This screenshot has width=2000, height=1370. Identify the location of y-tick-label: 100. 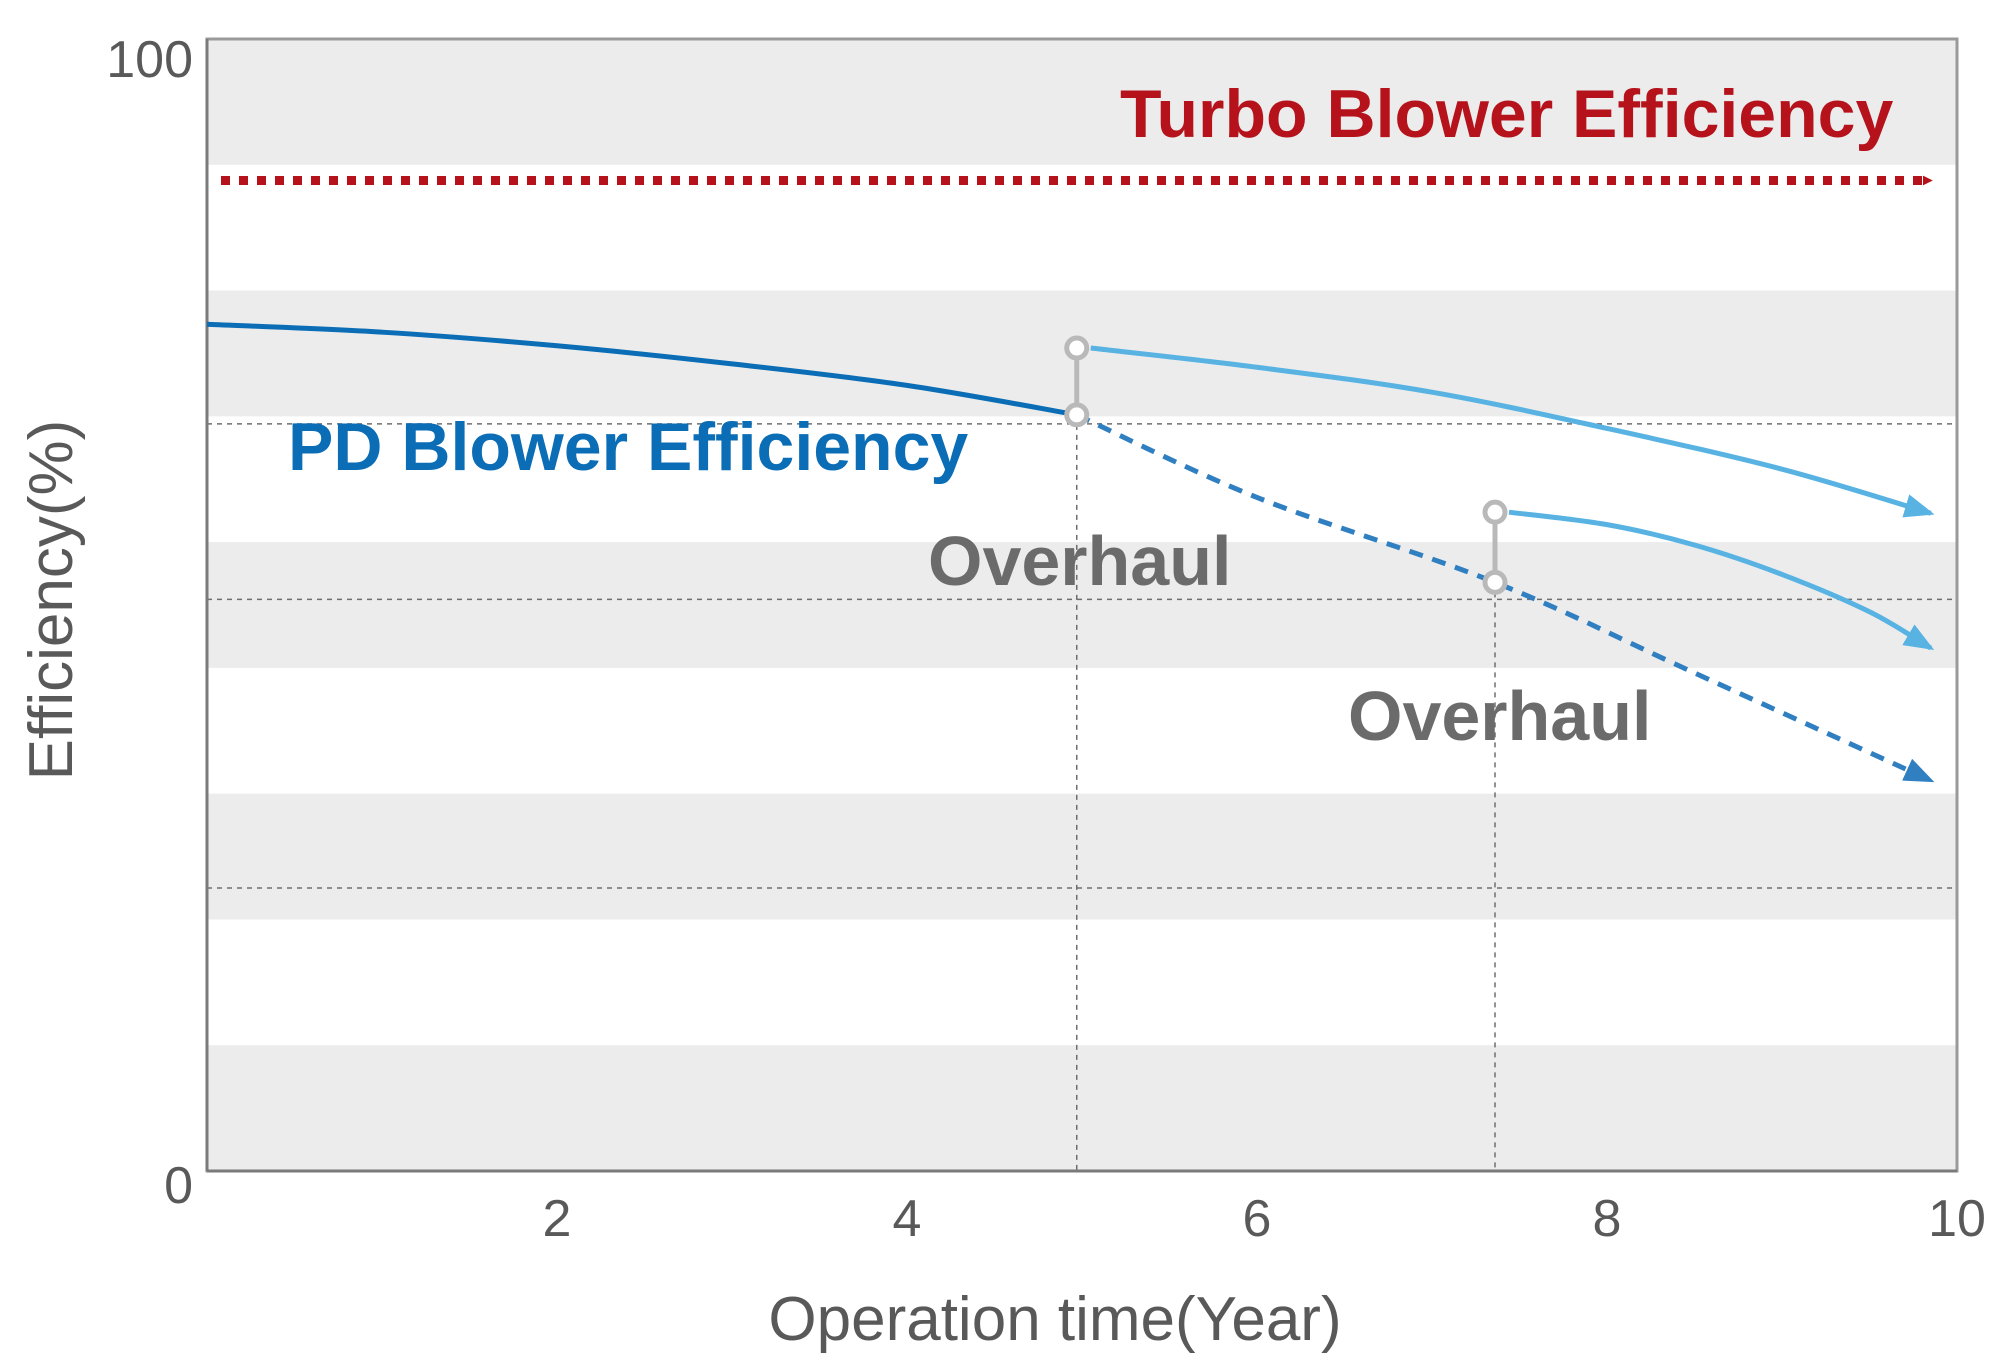
(149, 60).